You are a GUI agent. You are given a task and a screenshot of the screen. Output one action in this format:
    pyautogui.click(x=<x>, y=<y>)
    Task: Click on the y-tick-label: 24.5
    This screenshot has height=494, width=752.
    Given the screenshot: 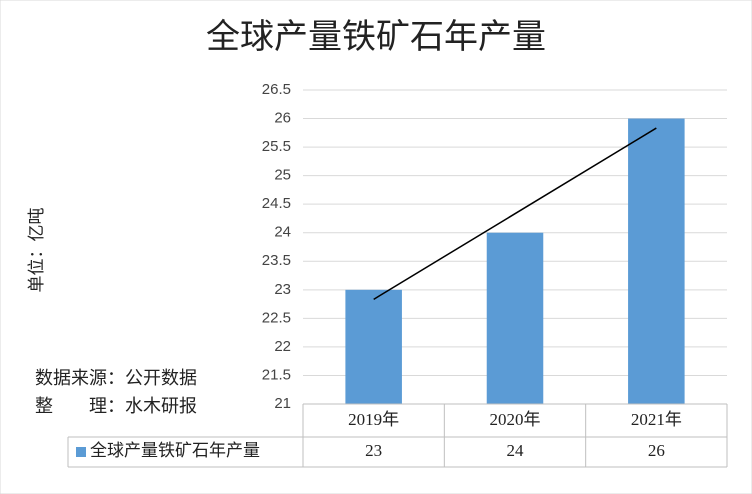 What is the action you would take?
    pyautogui.click(x=276, y=203)
    